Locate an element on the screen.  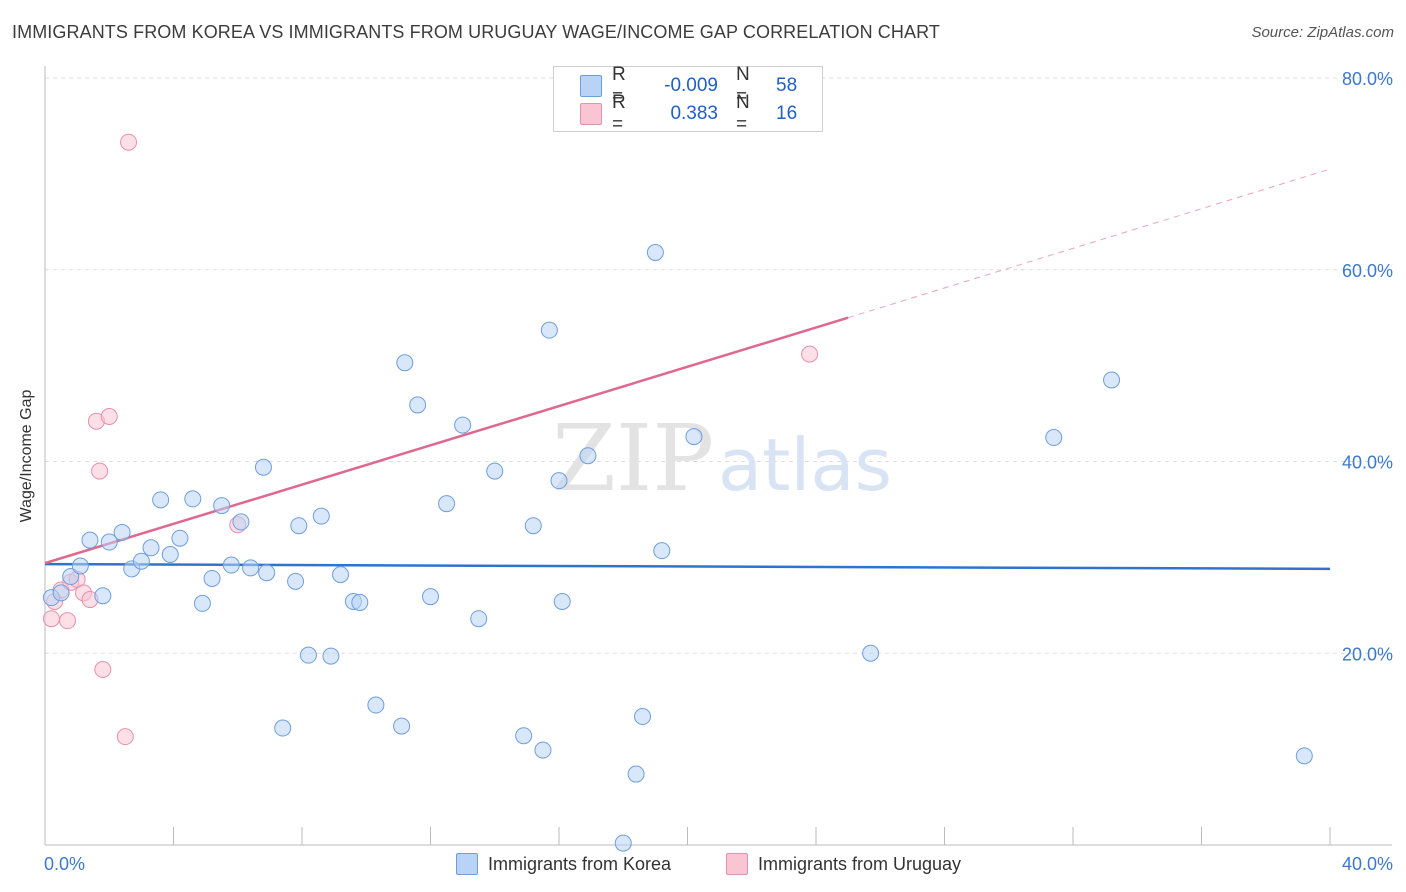
legend-label: Immigrants from Uruguay is located at coordinates (860, 863).